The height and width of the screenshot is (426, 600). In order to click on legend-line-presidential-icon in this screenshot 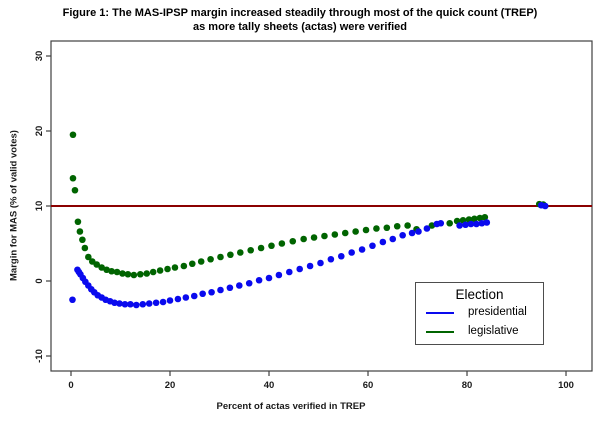, I will do `click(440, 312)`.